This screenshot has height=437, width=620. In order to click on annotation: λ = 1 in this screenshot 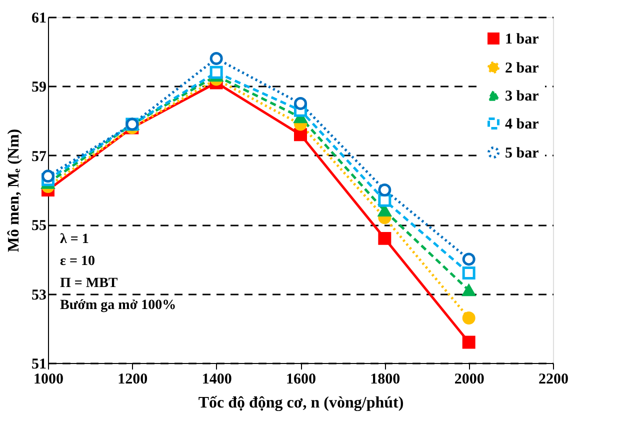, I will do `click(74, 239)`.